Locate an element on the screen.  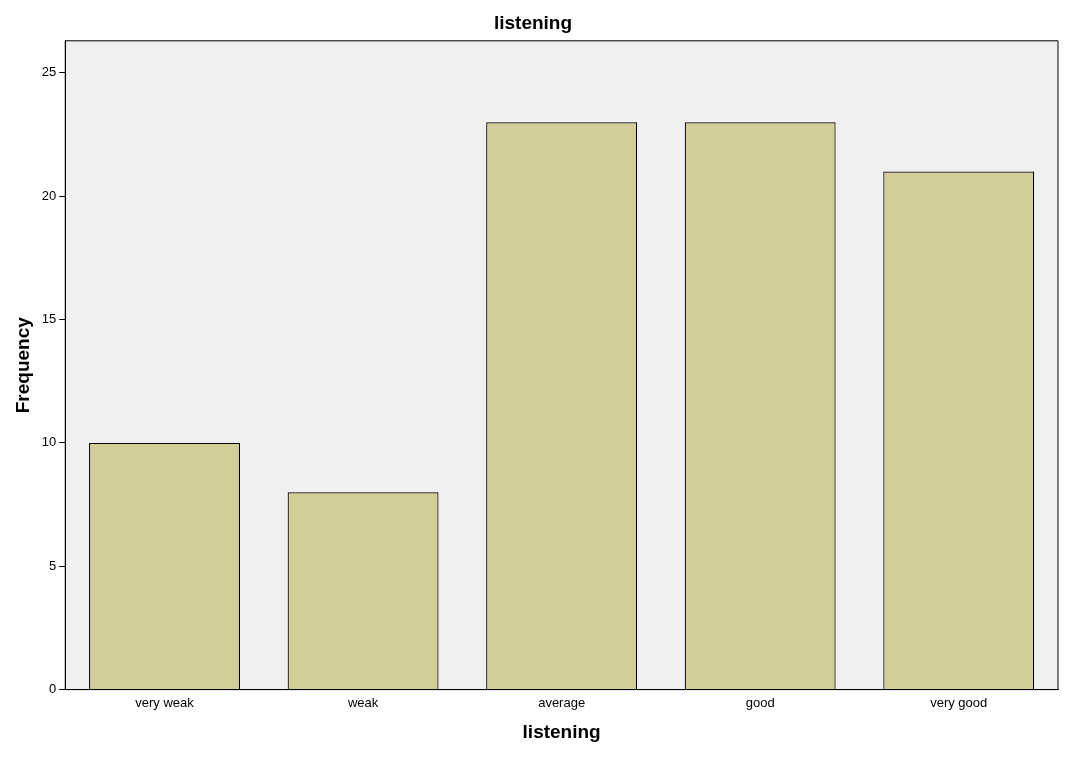
chart-title: listening is located at coordinates (533, 22).